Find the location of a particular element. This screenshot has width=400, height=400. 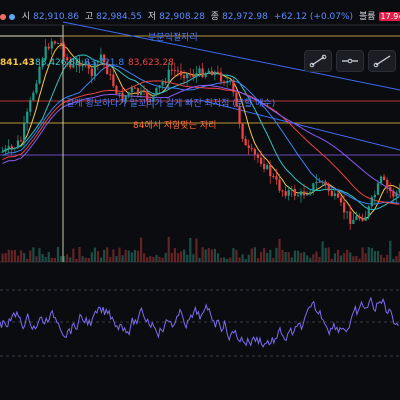

high-value: 82,984.55 is located at coordinates (119, 17).